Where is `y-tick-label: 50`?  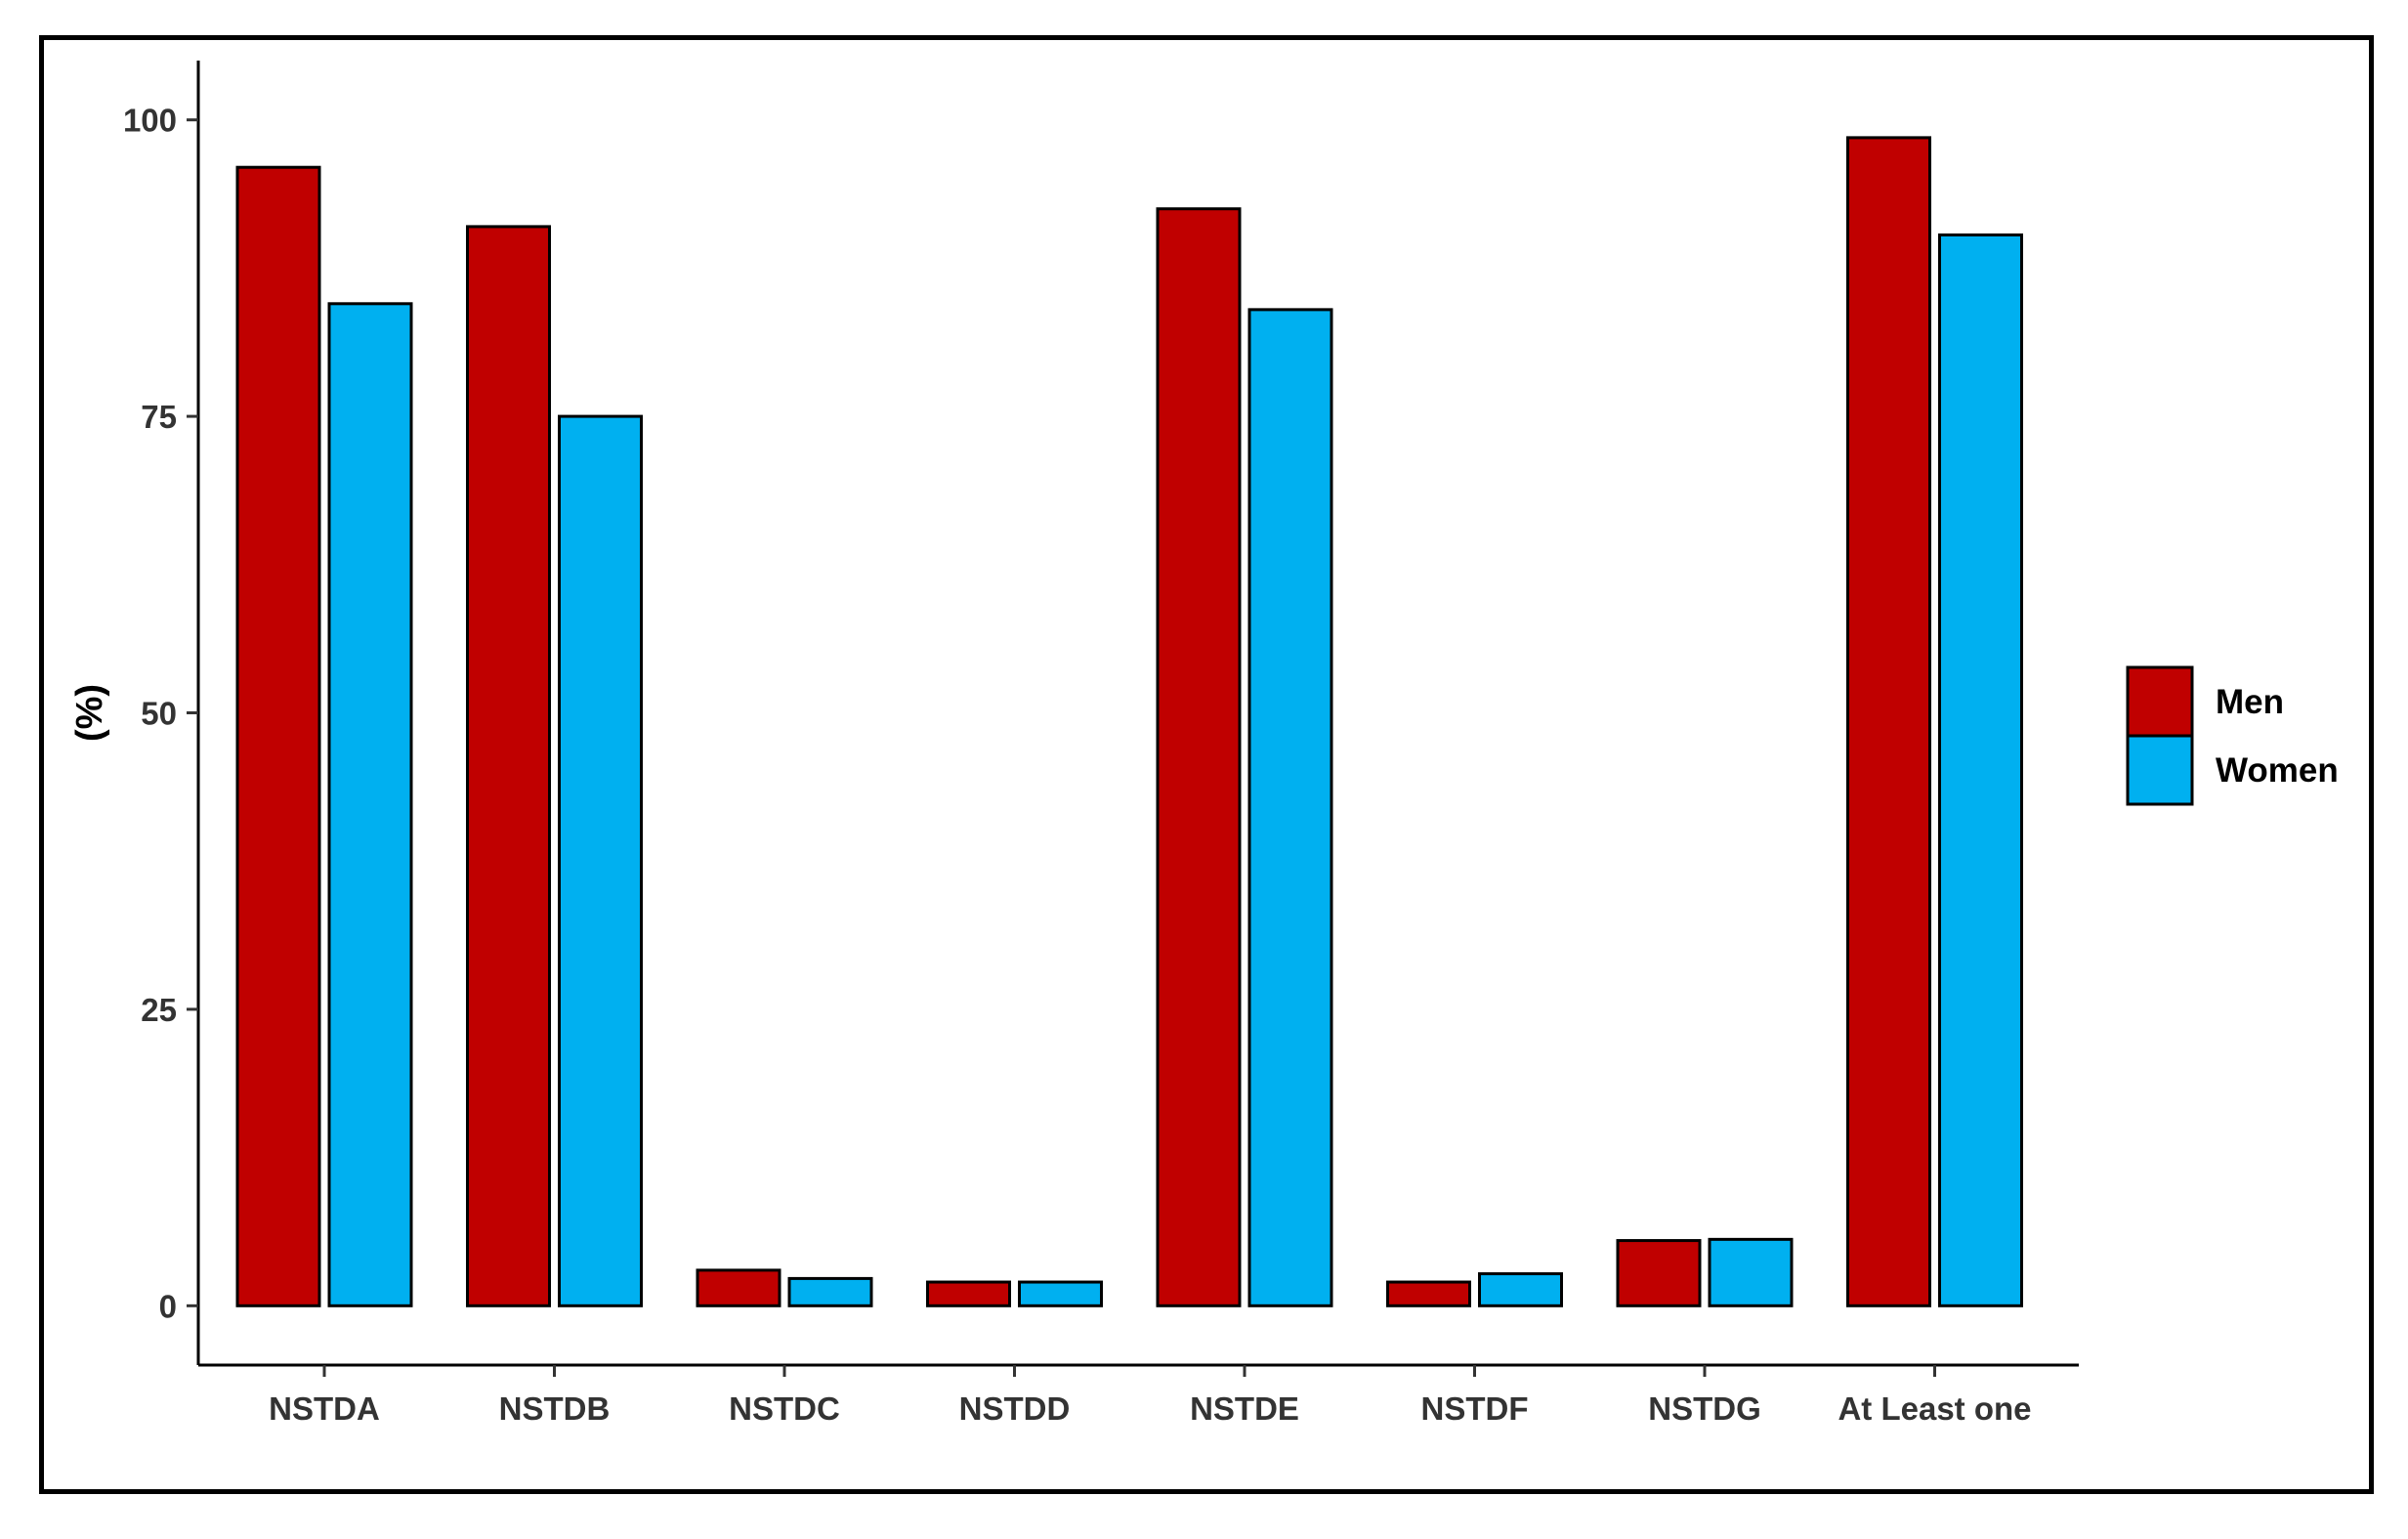
y-tick-label: 50 is located at coordinates (159, 714).